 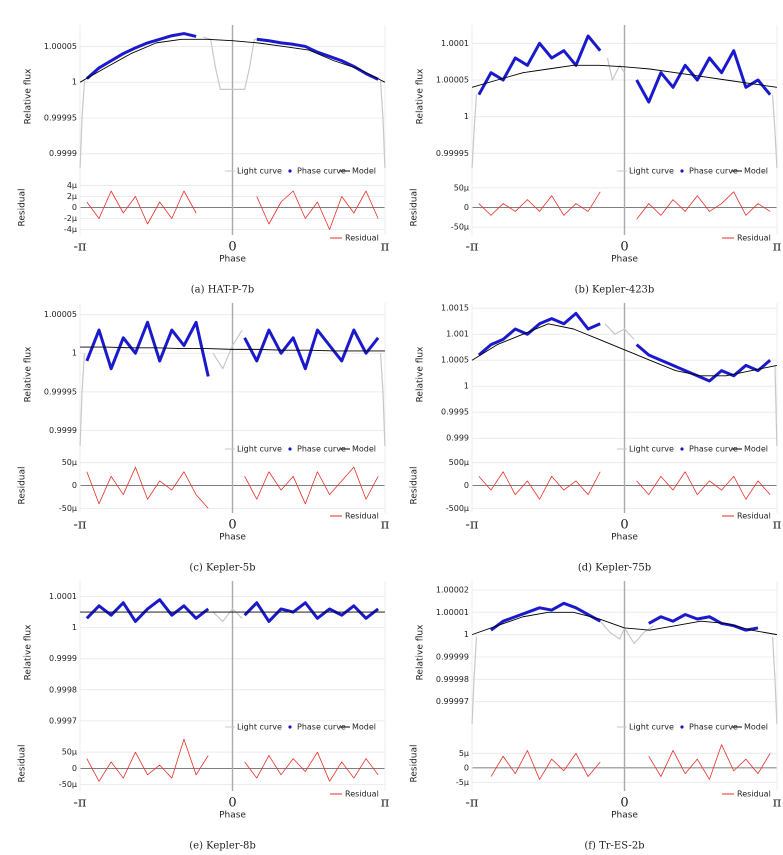 What do you see at coordinates (63, 596) in the screenshot?
I see `y-tick-label: 1.0001` at bounding box center [63, 596].